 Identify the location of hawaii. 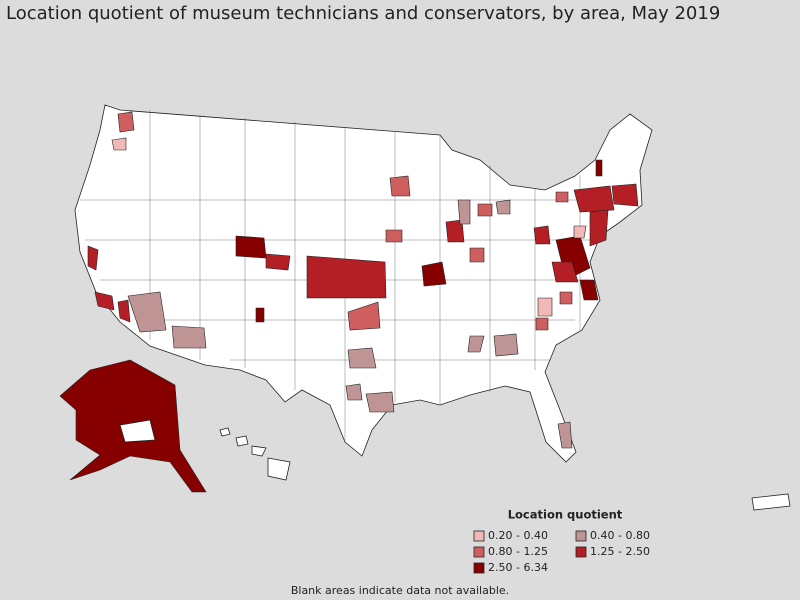
(255, 454).